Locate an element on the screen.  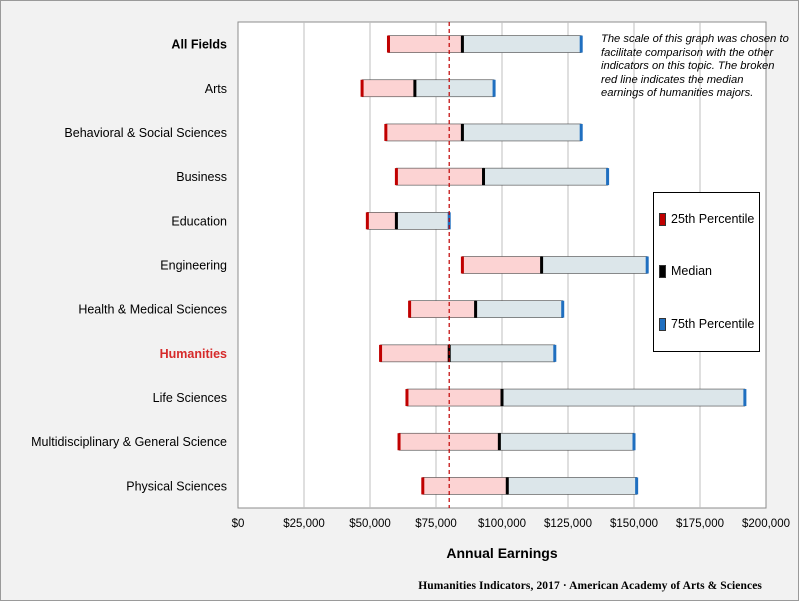
bar-upper-humanities is located at coordinates (502, 353).